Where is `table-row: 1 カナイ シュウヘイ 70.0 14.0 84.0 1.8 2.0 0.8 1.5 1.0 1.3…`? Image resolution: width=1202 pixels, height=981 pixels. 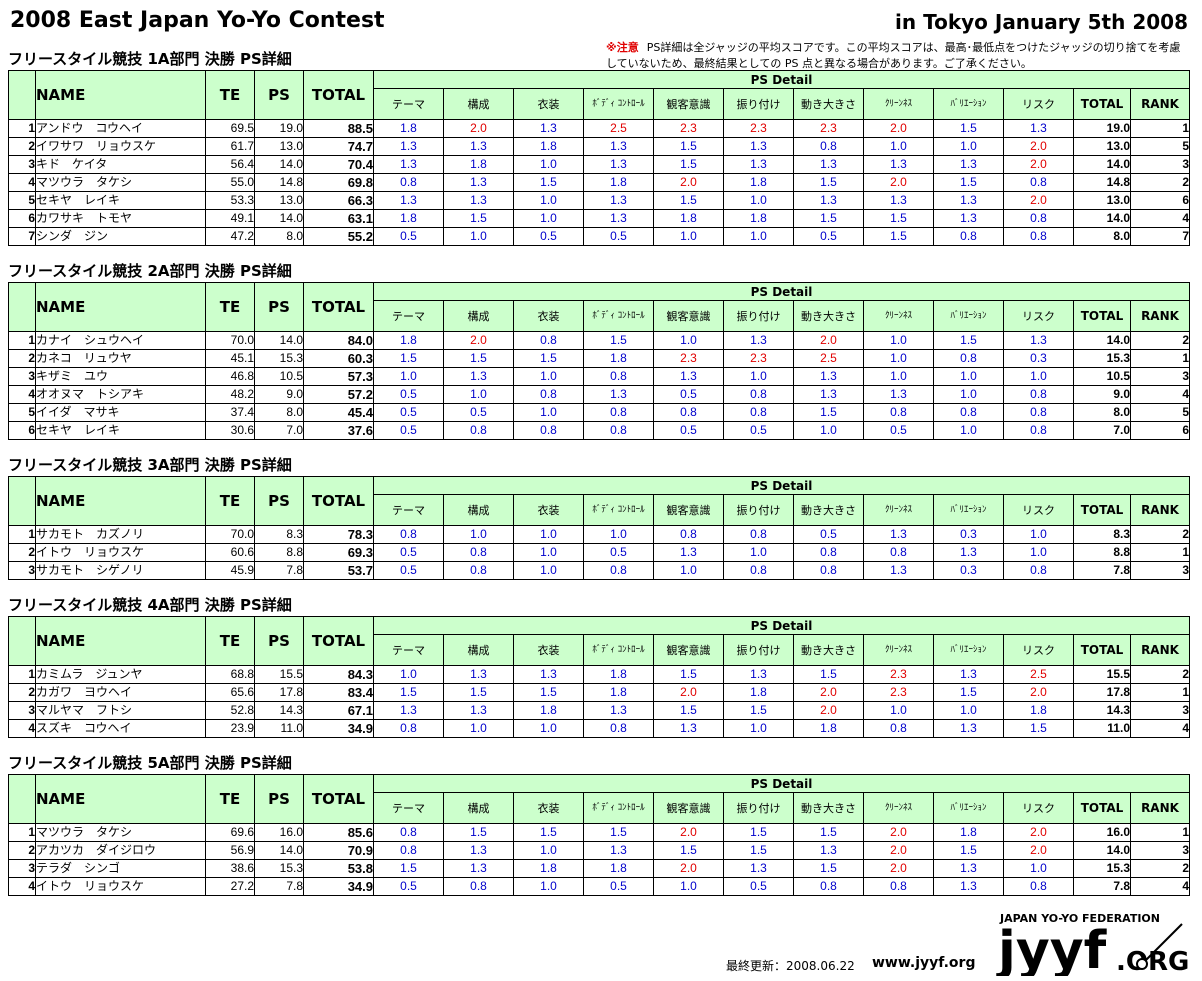 table-row: 1 カナイ シュウヘイ 70.0 14.0 84.0 1.8 2.0 0.8 1.5 1.0 1.3… is located at coordinates (599, 340).